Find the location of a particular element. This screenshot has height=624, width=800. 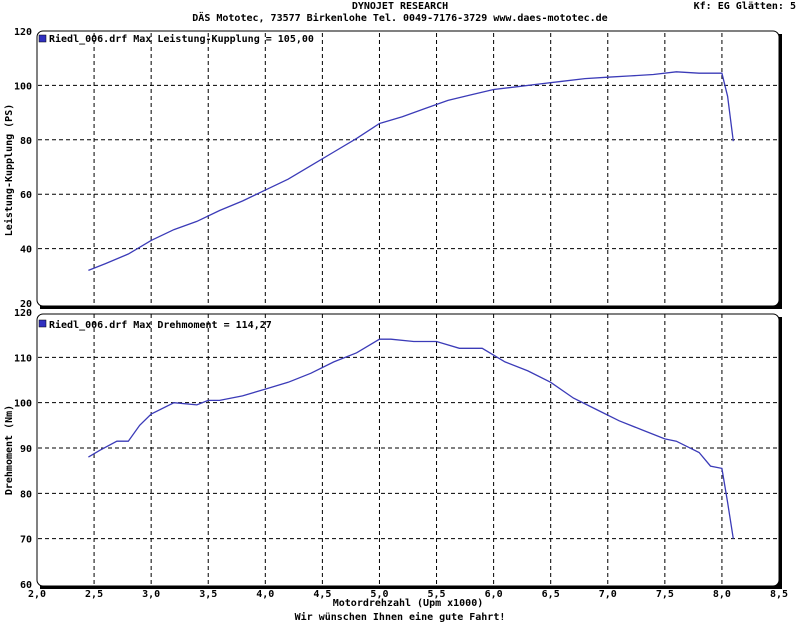

torque-y-tick-label: 60 is located at coordinates (26, 585).